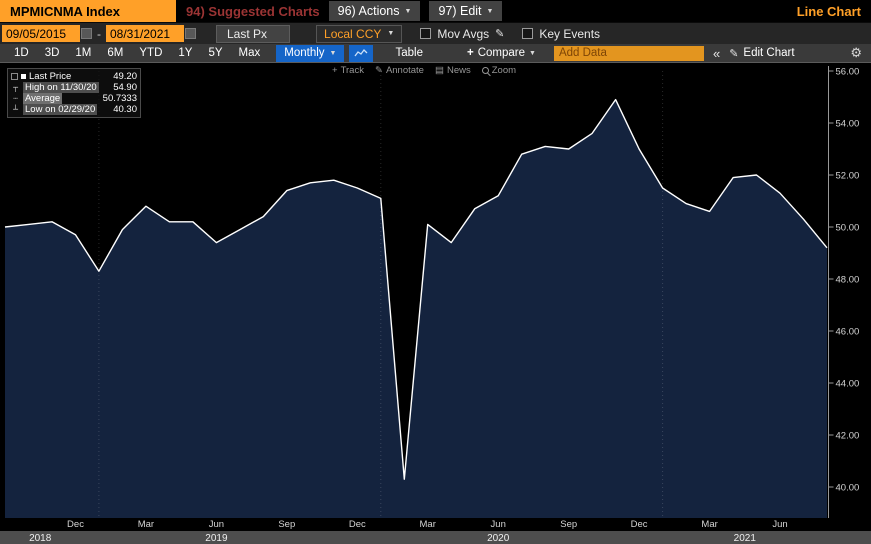 Image resolution: width=871 pixels, height=544 pixels. What do you see at coordinates (848, 332) in the screenshot?
I see `y-axis-label: 46.00` at bounding box center [848, 332].